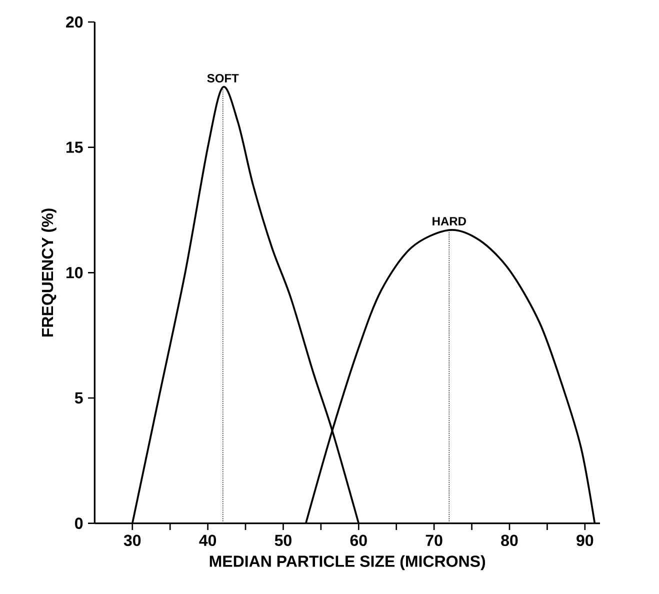  Describe the element at coordinates (585, 540) in the screenshot. I see `x-tick-label: 90` at that location.